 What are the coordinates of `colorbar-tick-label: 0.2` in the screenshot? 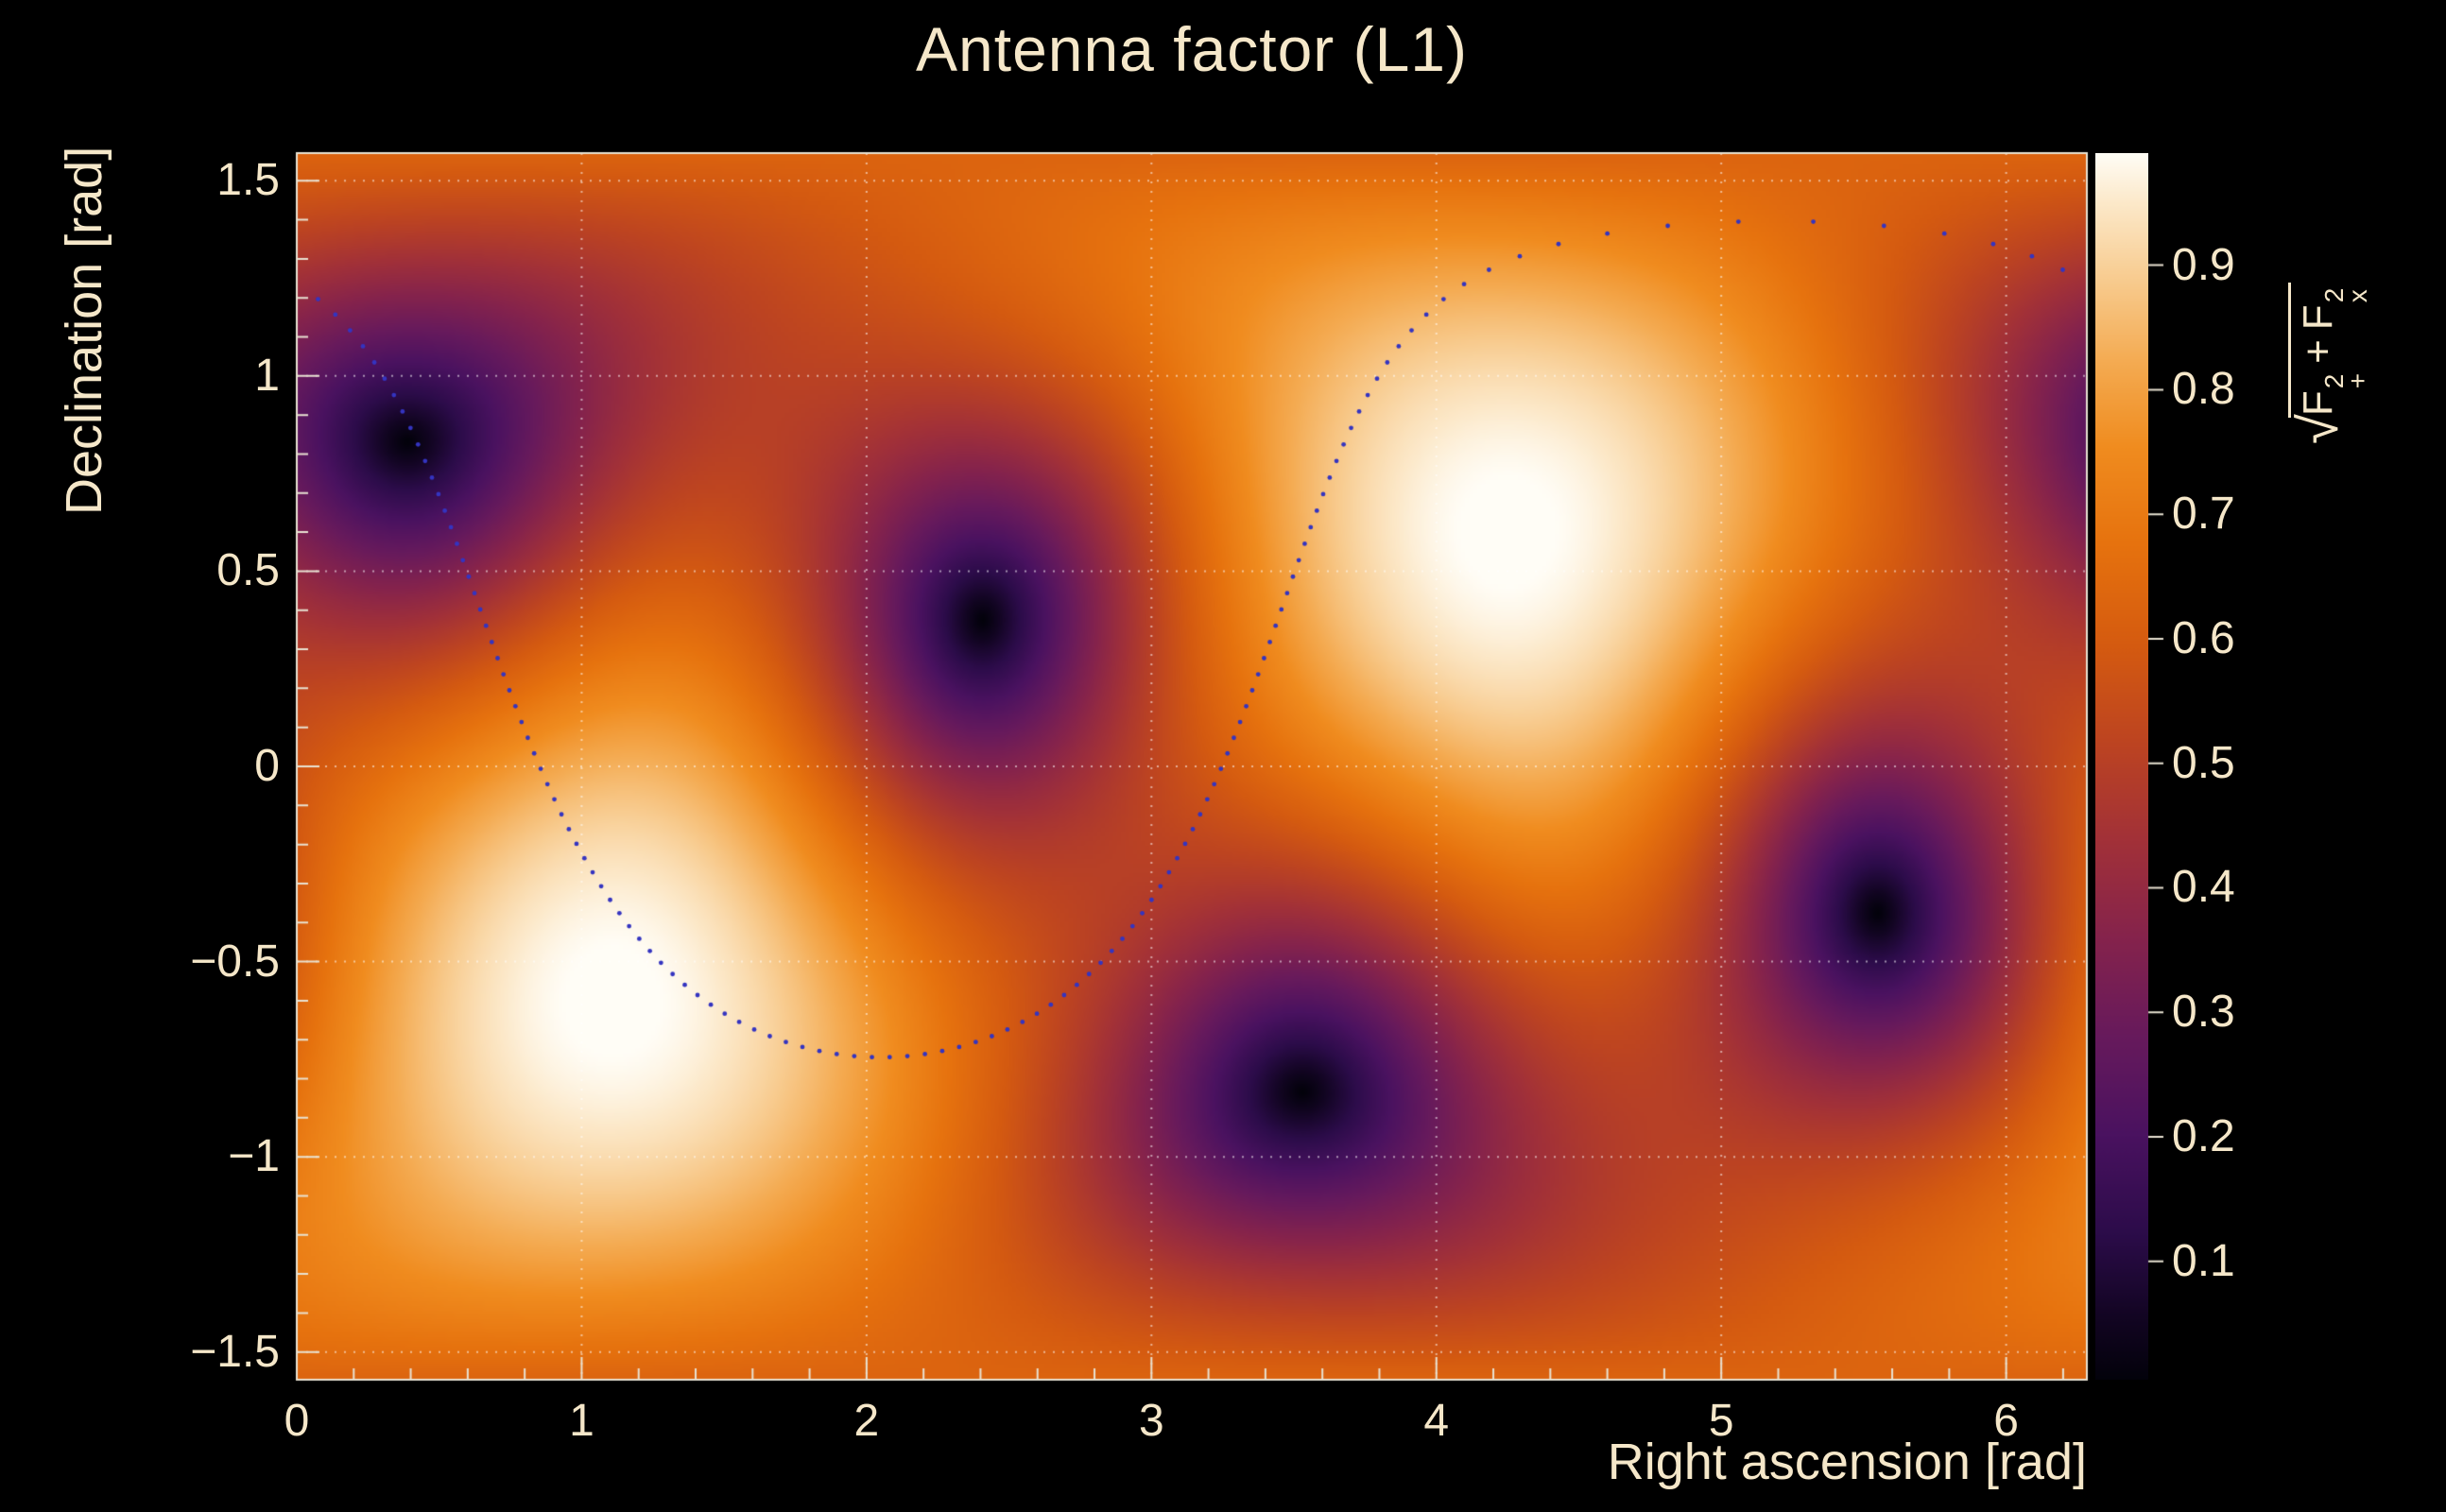 It's located at (2204, 1136).